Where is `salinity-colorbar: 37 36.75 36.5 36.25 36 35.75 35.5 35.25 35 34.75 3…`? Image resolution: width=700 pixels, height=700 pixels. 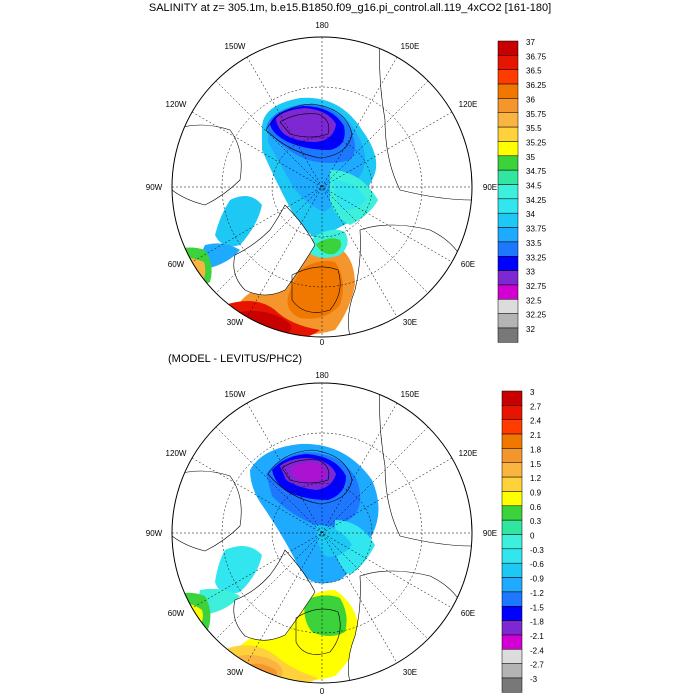
salinity-colorbar: 37 36.75 36.5 36.25 36 35.75 35.5 35.25 35 34.75 3… is located at coordinates (522, 190).